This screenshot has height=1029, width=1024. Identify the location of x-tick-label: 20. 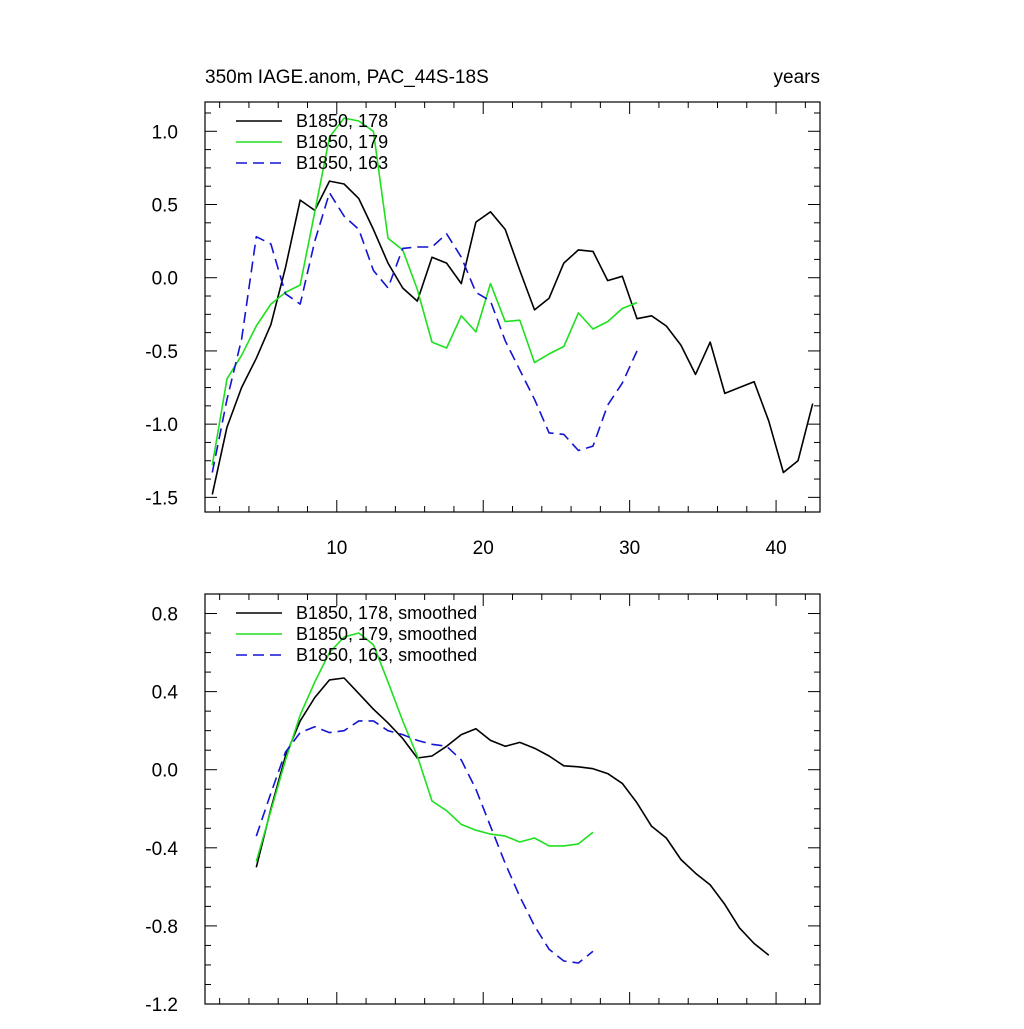
(483, 548).